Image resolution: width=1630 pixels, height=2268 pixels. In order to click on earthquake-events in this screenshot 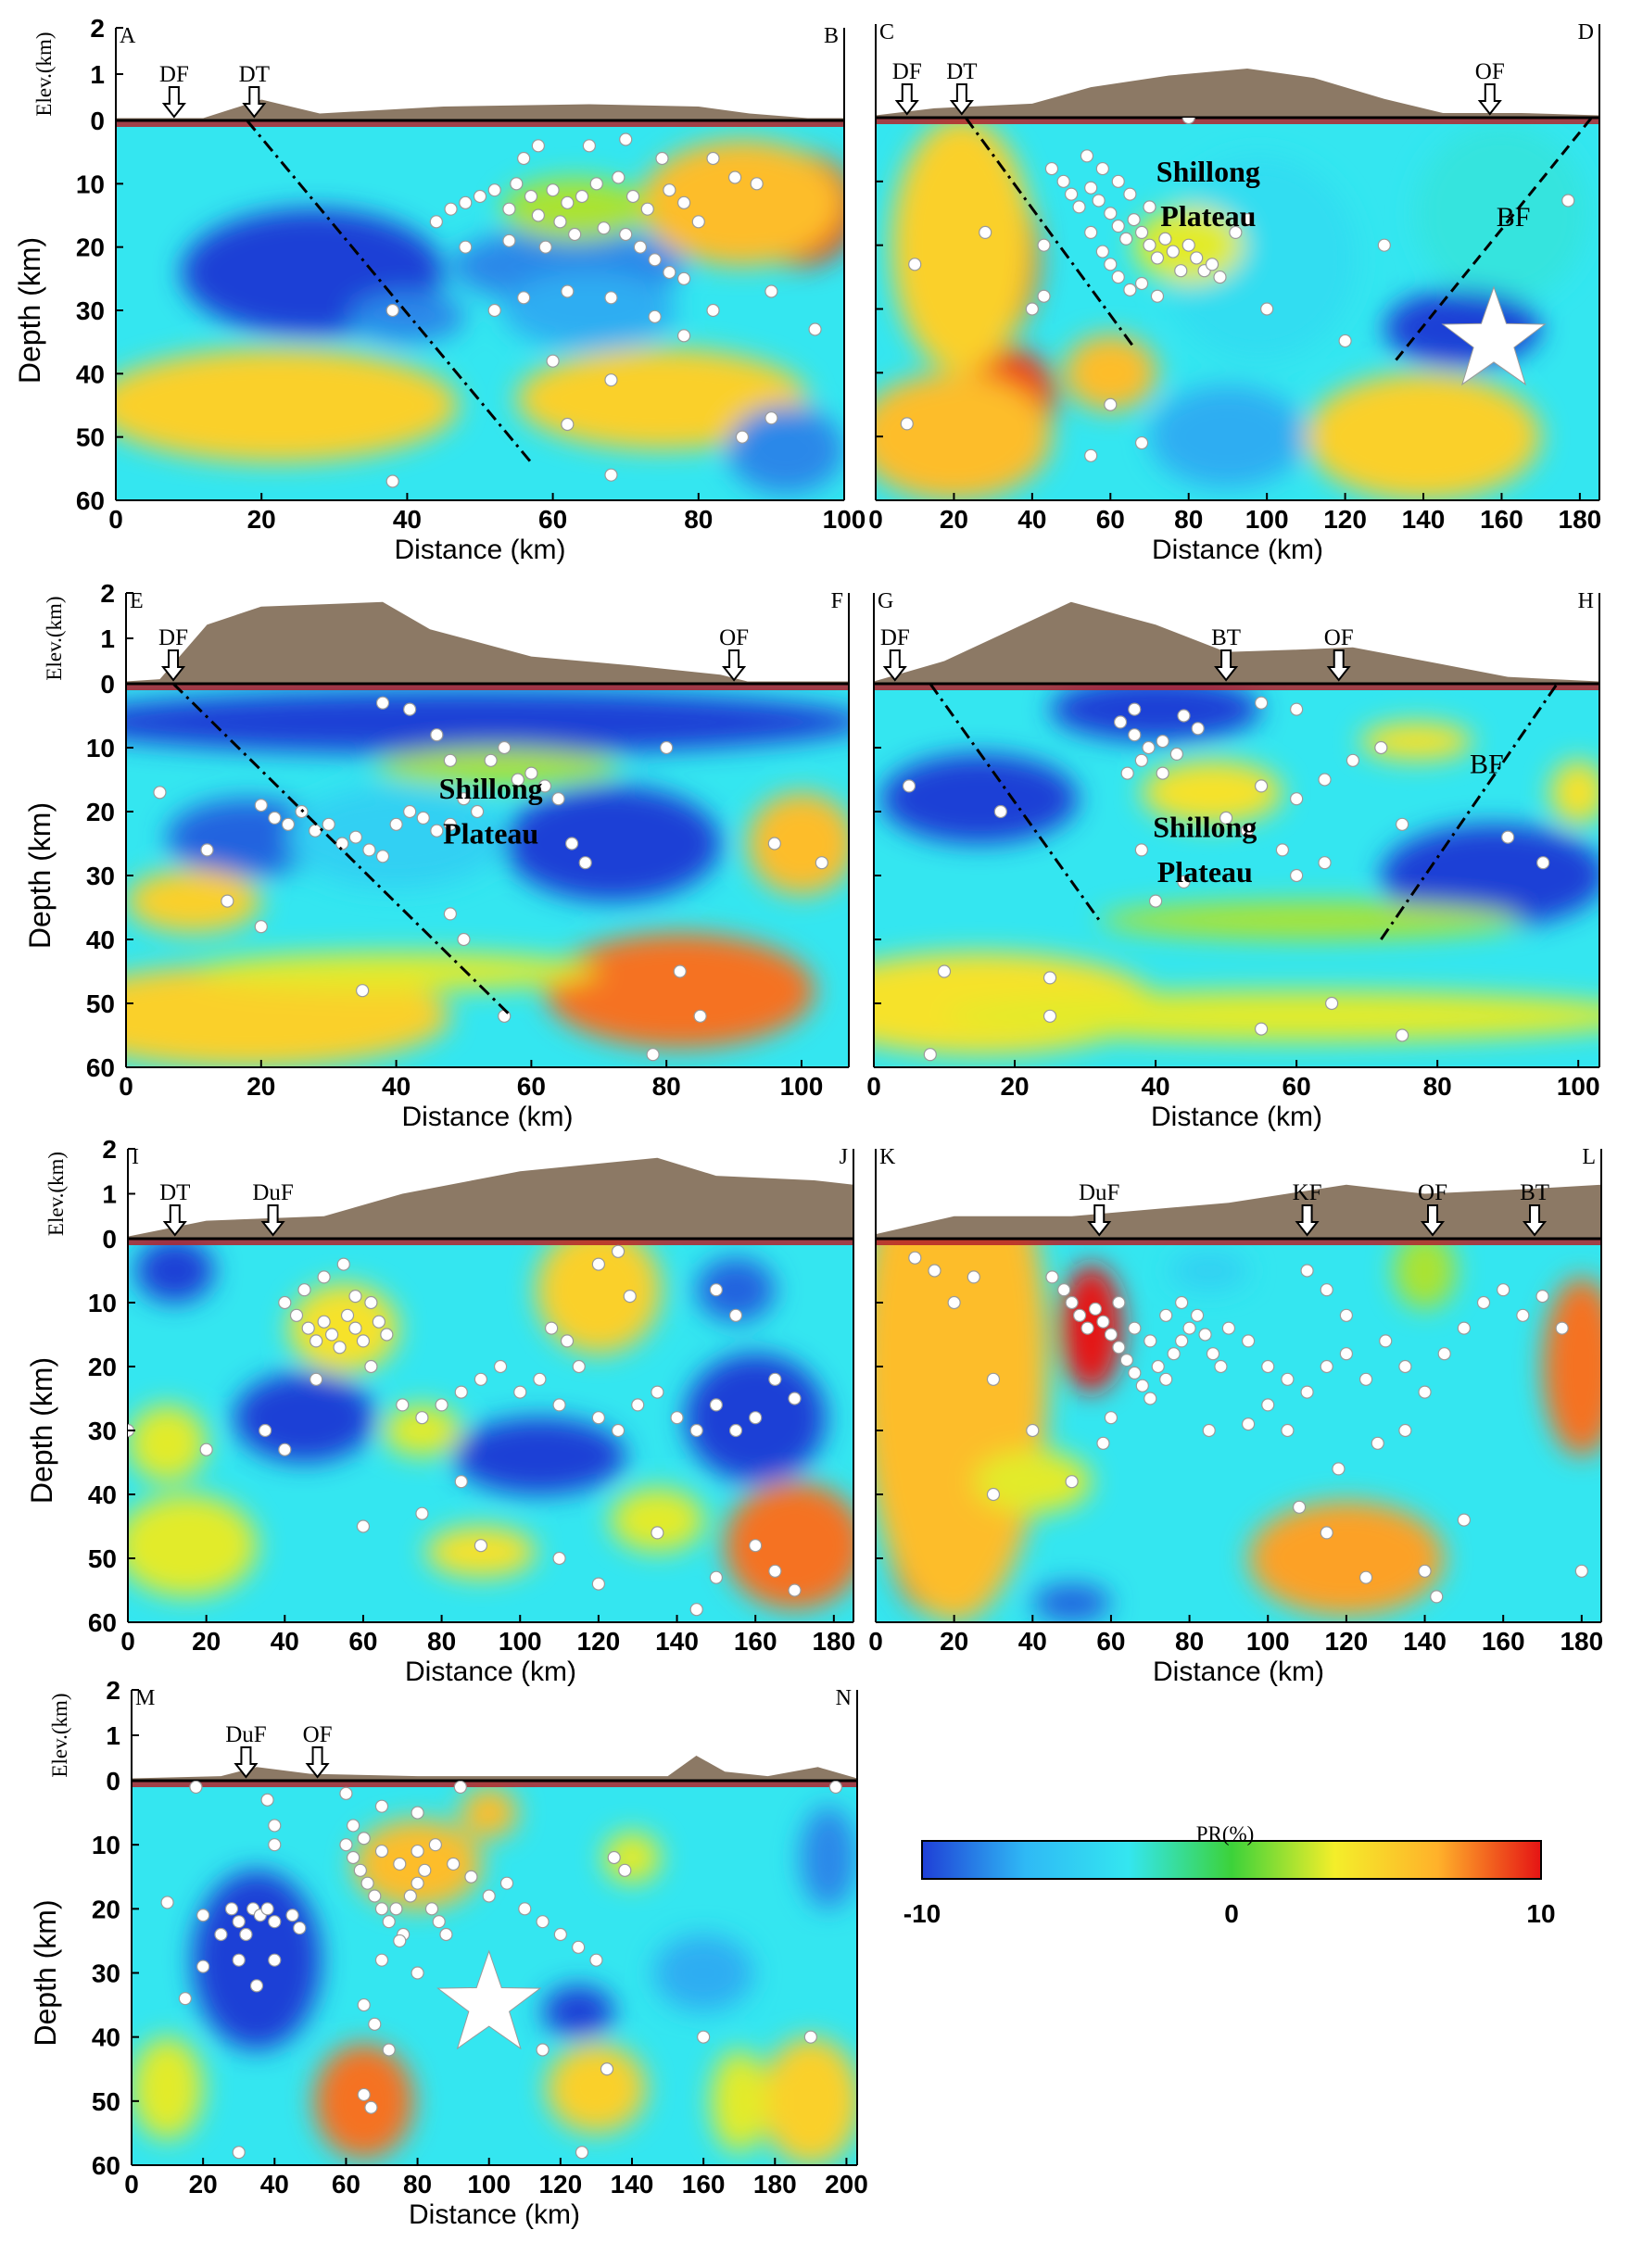, I will do `click(1248, 1427)`.